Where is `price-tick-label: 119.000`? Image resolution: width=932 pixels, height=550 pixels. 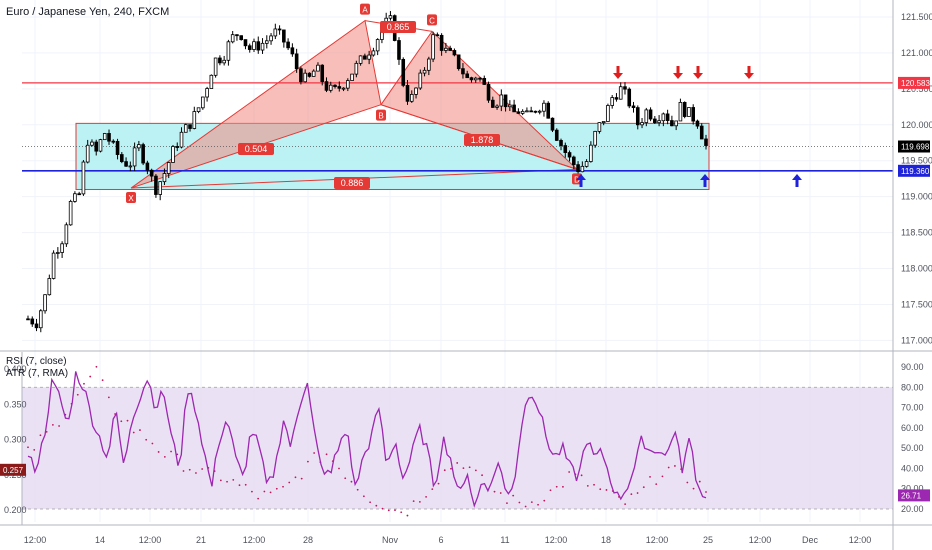
price-tick-label: 119.000 is located at coordinates (916, 197).